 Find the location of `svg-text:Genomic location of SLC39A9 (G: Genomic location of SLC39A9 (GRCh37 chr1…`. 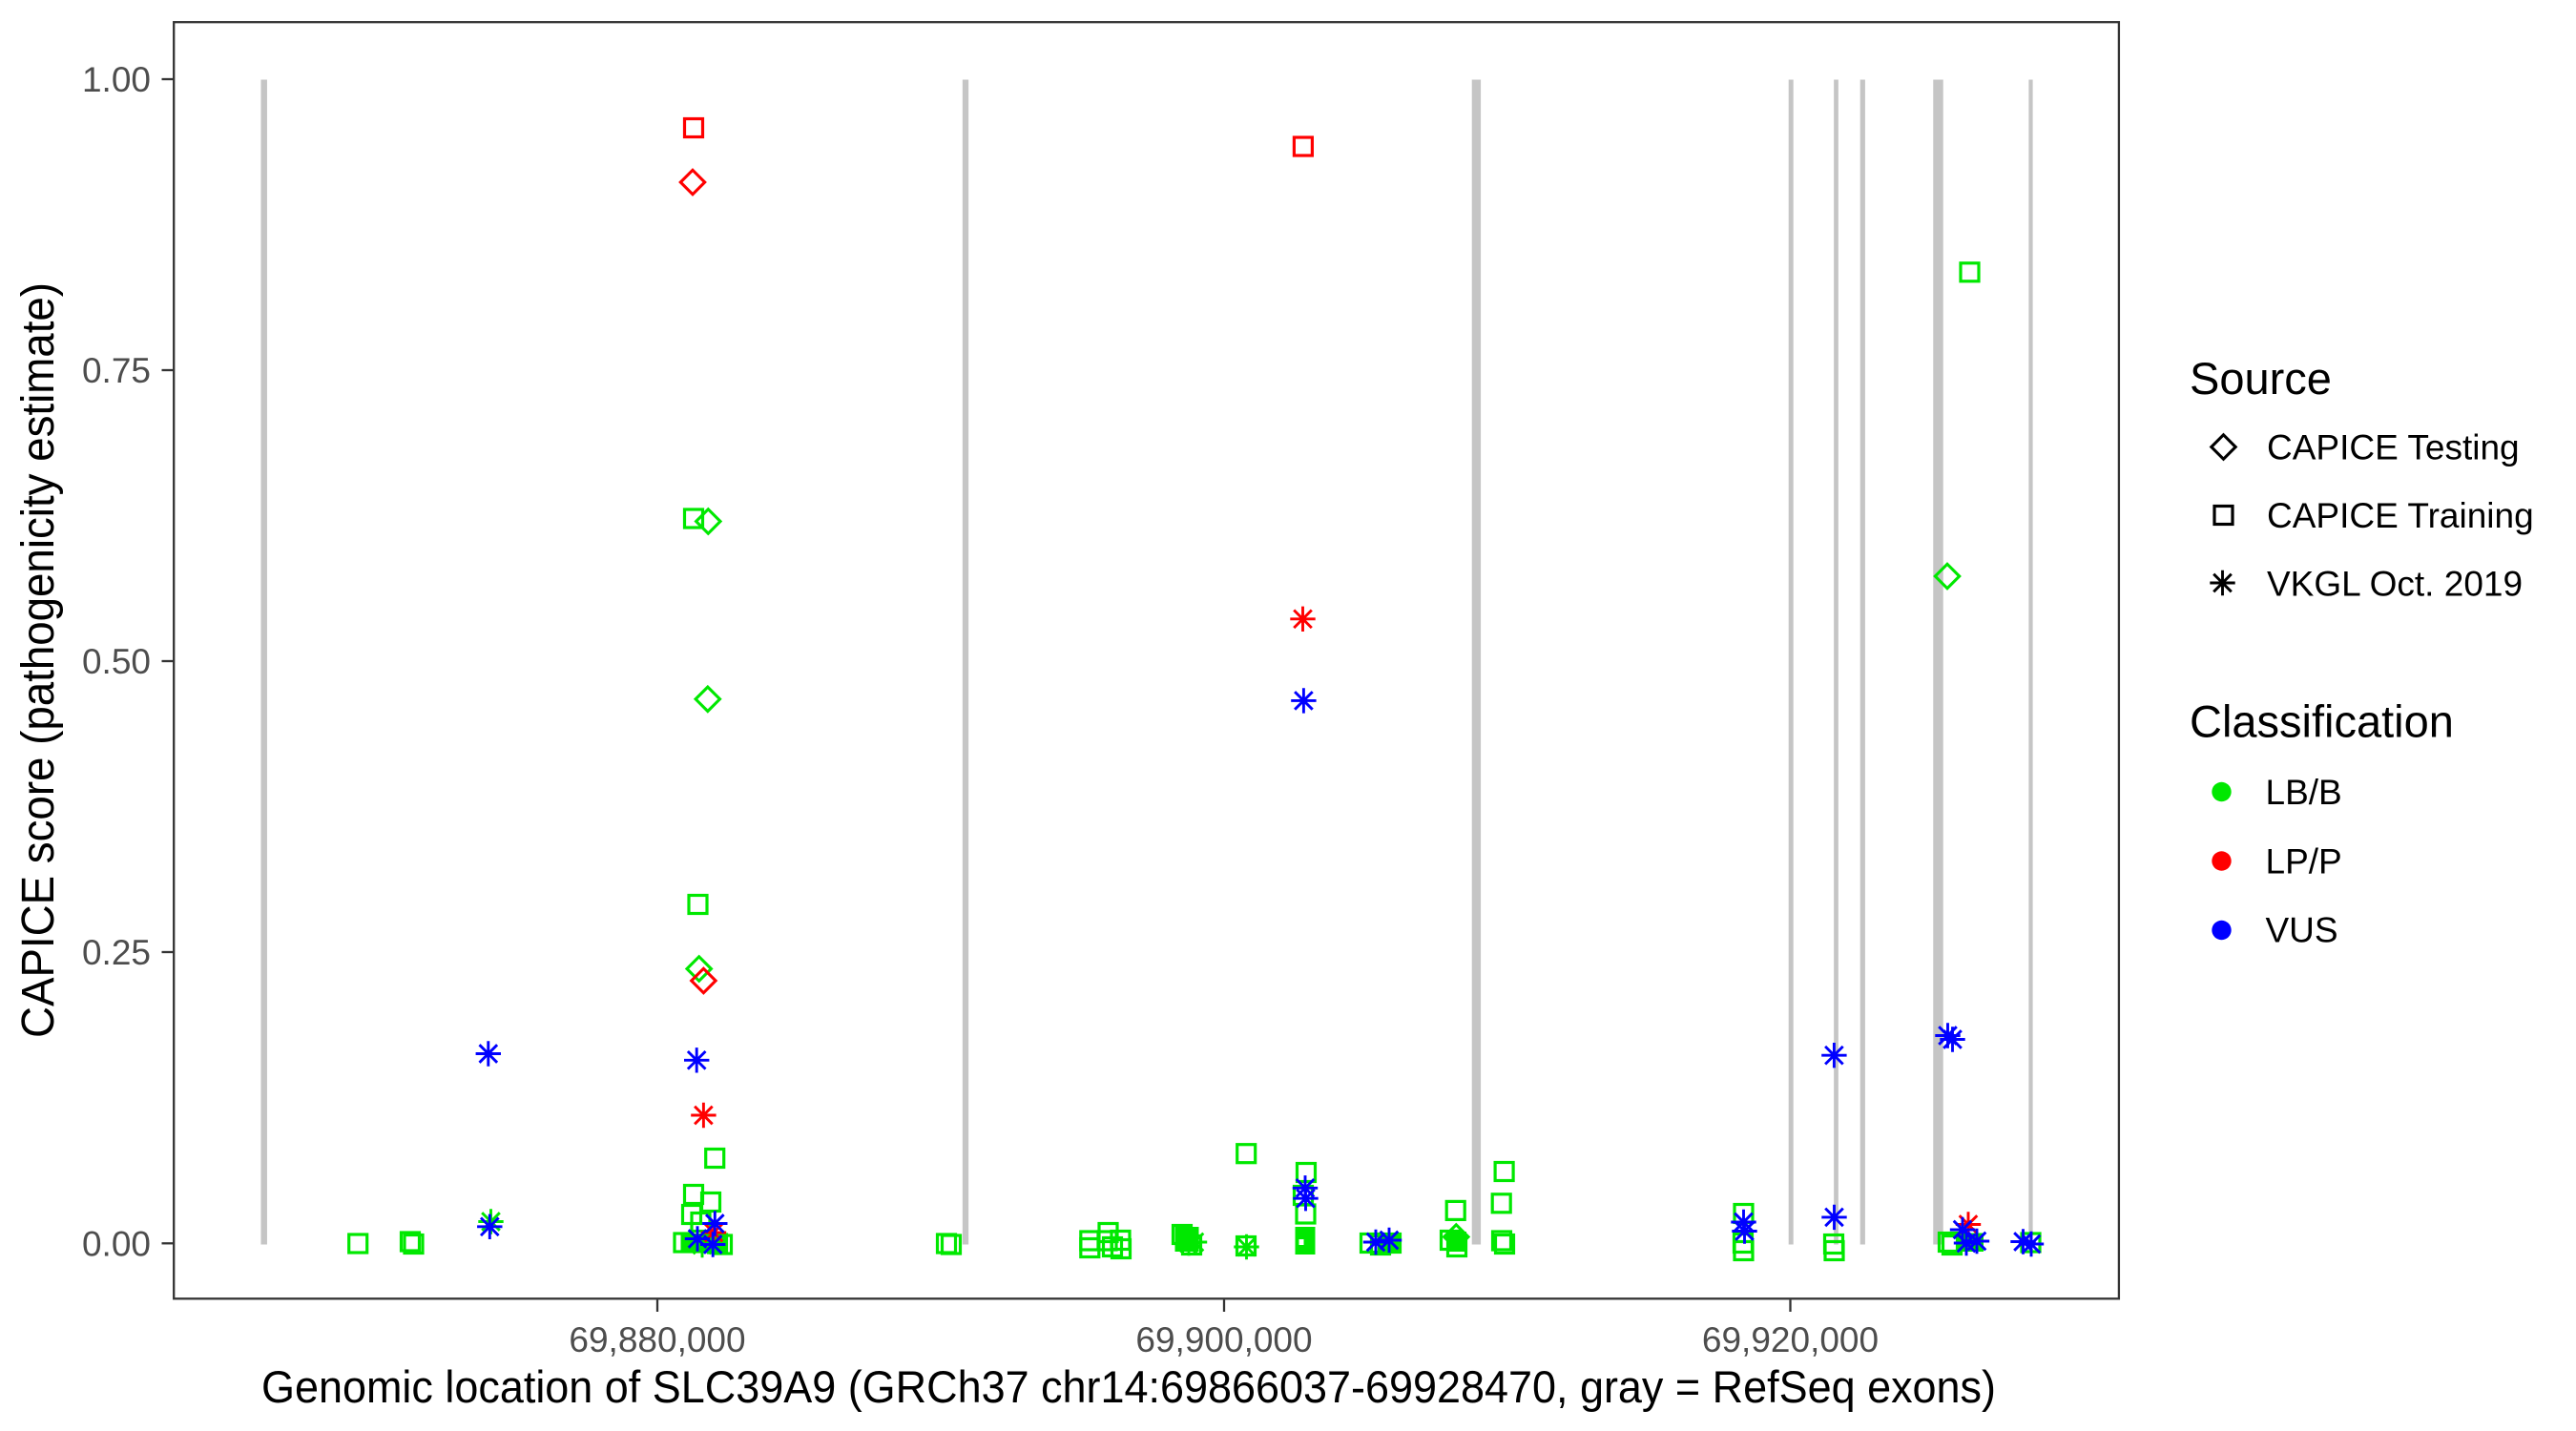

svg-text:Genomic location of SLC39A9 (G: Genomic location of SLC39A9 (GRCh37 chr1… is located at coordinates (1128, 1386).